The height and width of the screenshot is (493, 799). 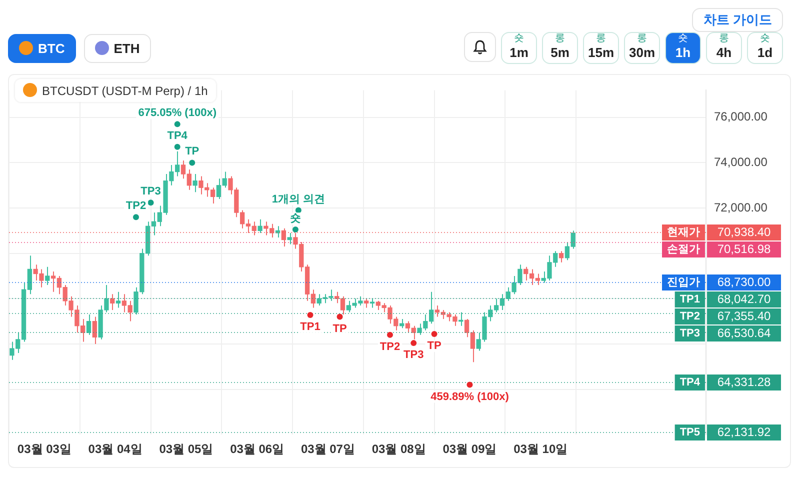 What do you see at coordinates (44, 449) in the screenshot?
I see `x-tick-label: 03월 03일` at bounding box center [44, 449].